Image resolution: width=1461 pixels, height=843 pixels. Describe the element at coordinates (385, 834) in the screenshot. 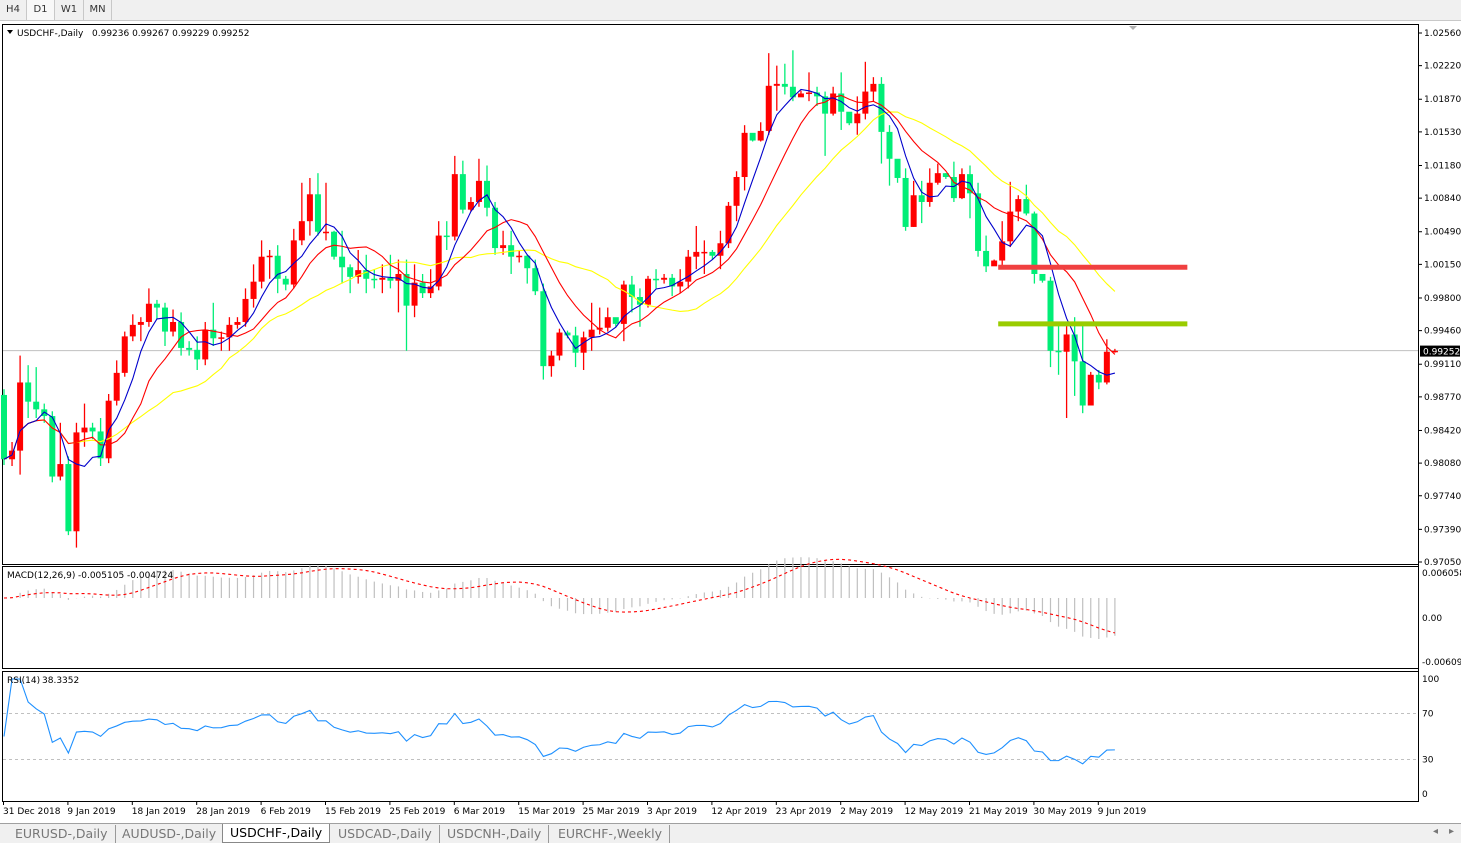

I see `tab-usdcad: USDCAD-,Daily` at that location.